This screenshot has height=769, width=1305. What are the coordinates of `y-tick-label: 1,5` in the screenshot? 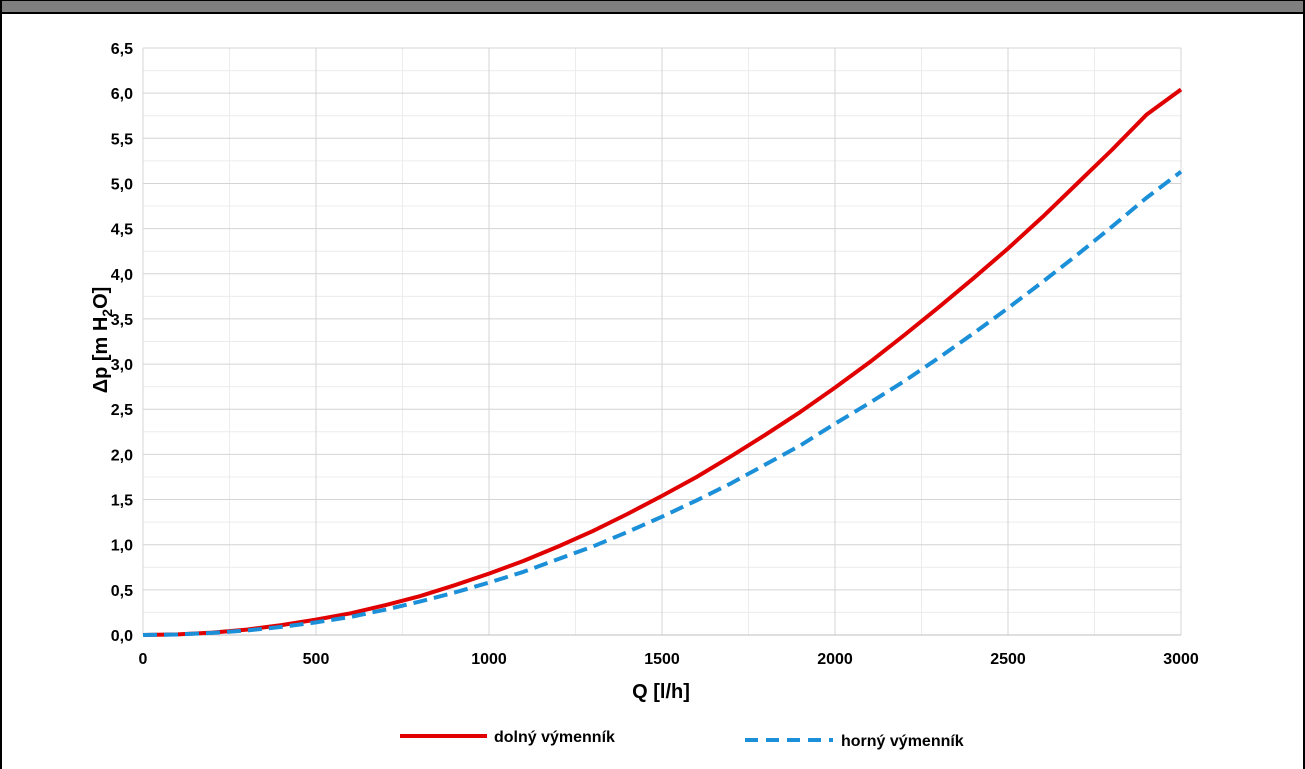 It's located at (122, 501).